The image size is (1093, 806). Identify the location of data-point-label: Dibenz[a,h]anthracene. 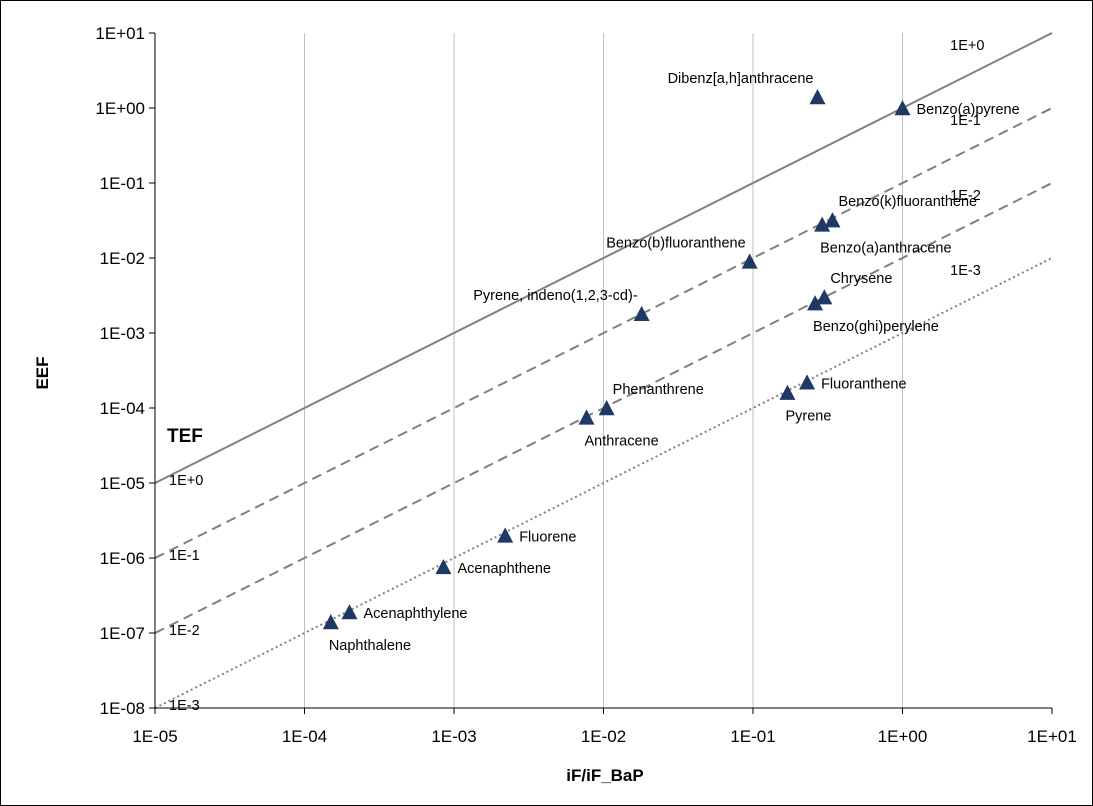
(741, 79).